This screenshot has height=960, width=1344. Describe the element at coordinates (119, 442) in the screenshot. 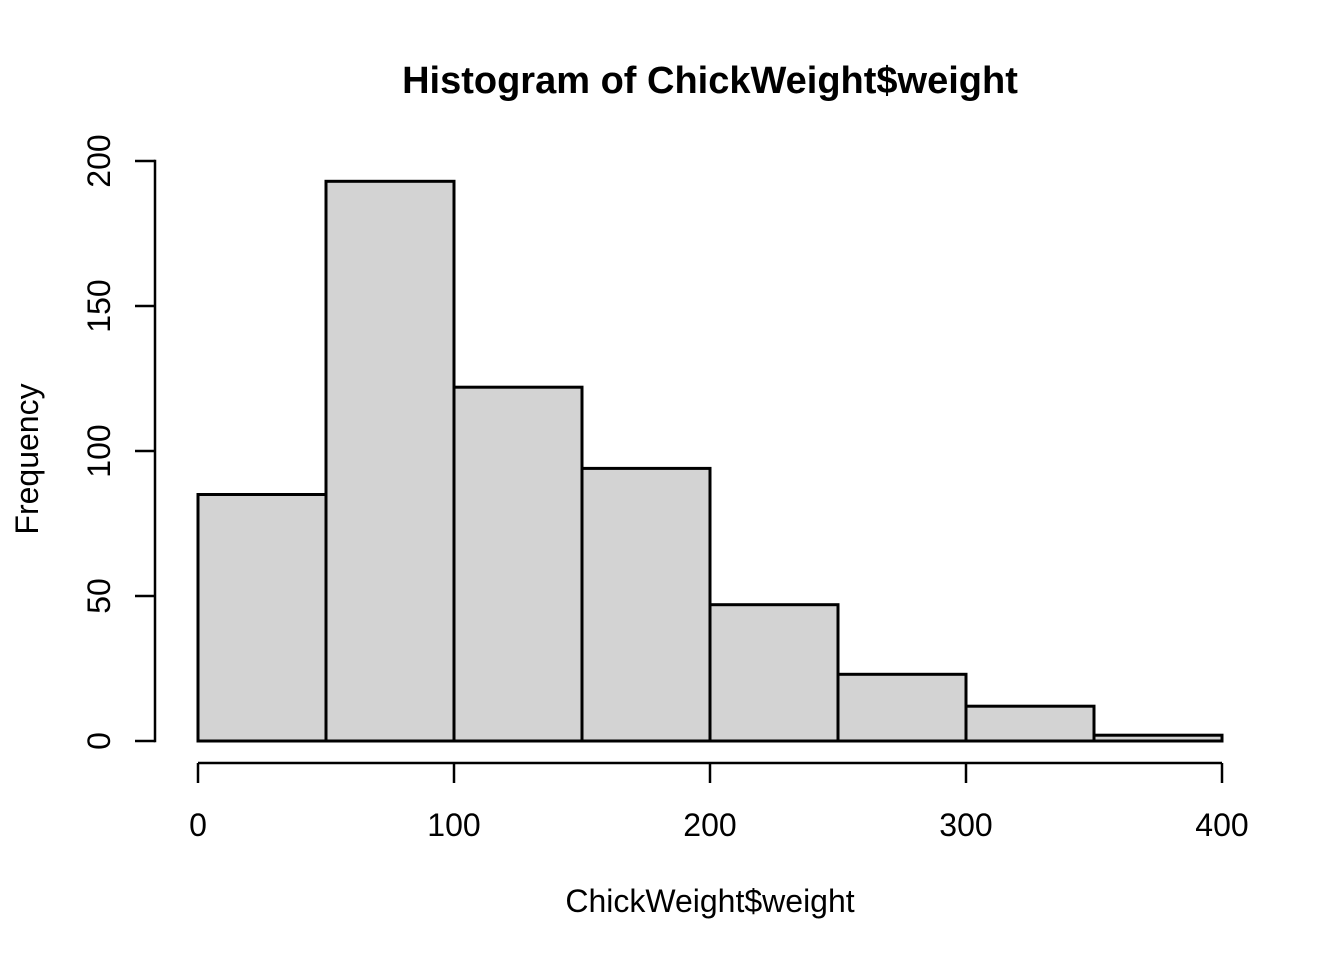

I see `y-axis: 0 50 100 150 200` at that location.